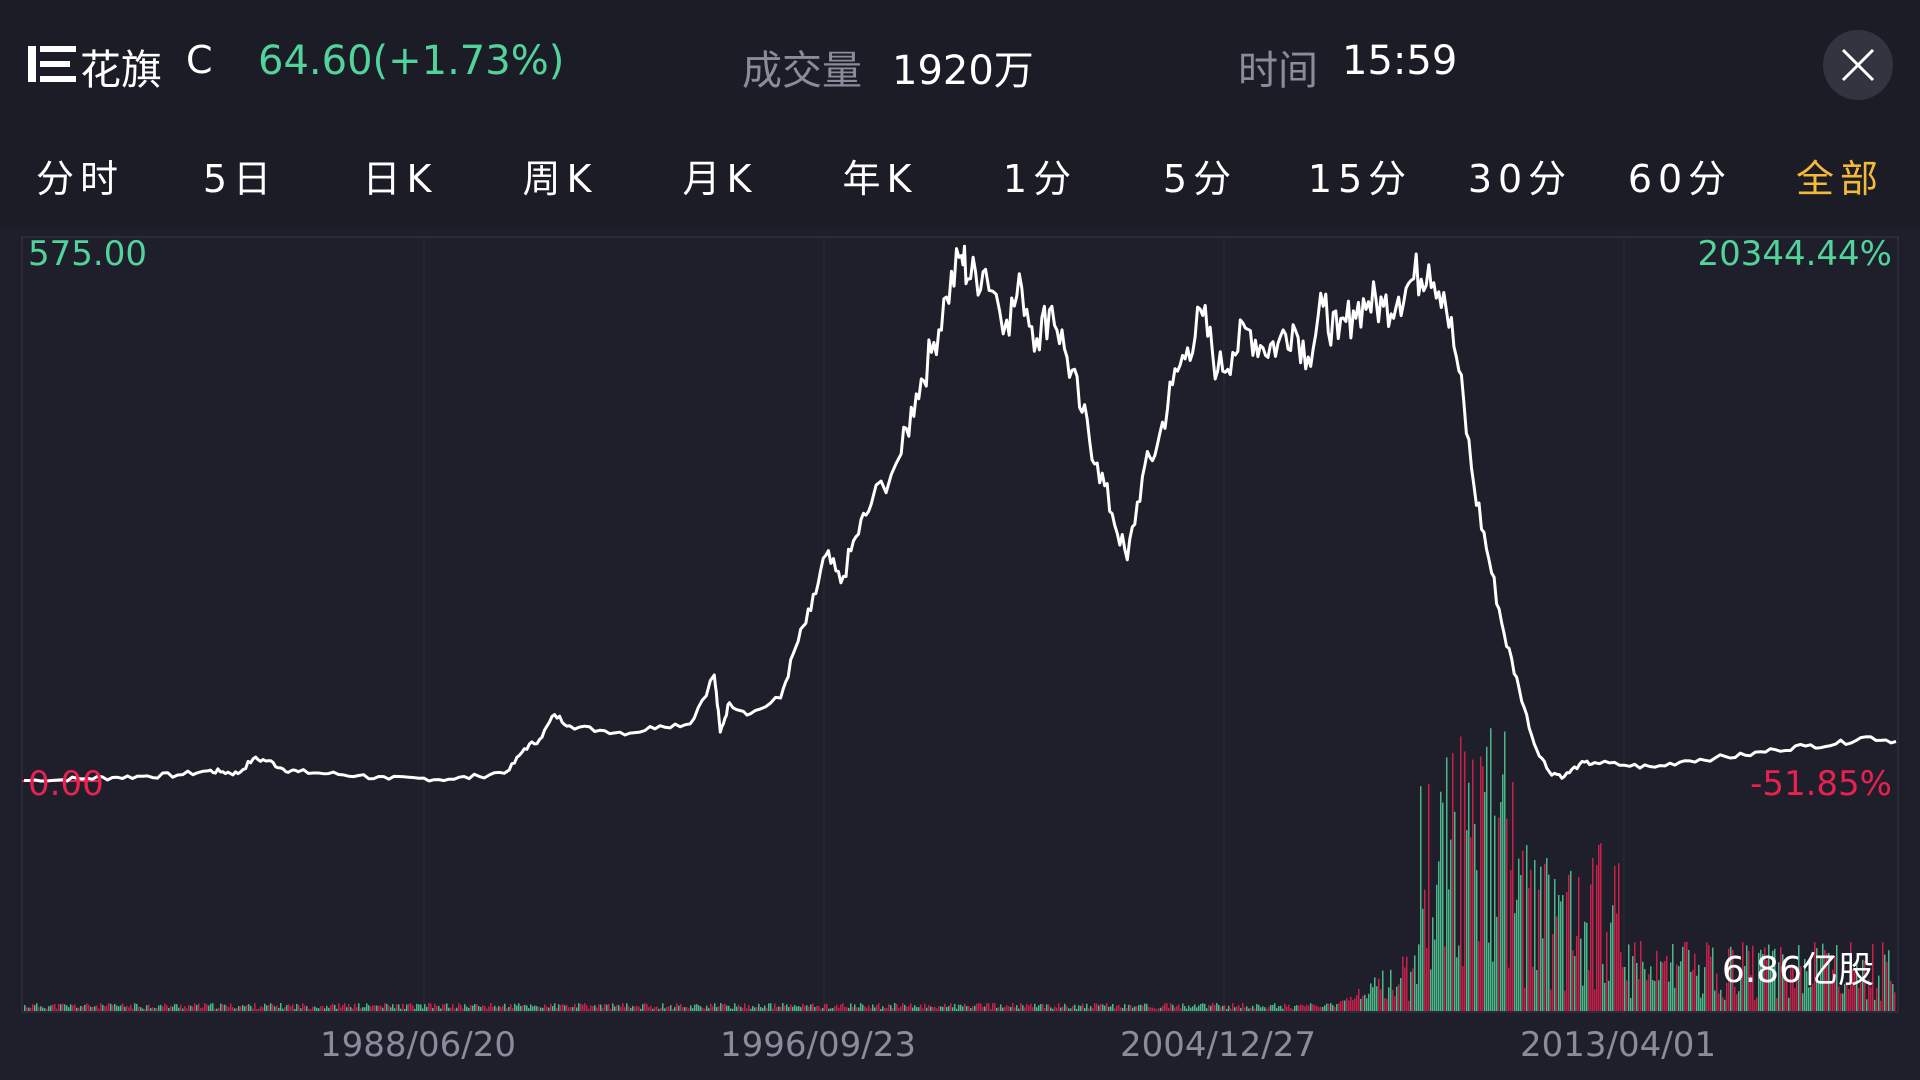 Image resolution: width=1920 pixels, height=1080 pixels. What do you see at coordinates (880, 179) in the screenshot?
I see `tab-yearly-k: 年K` at bounding box center [880, 179].